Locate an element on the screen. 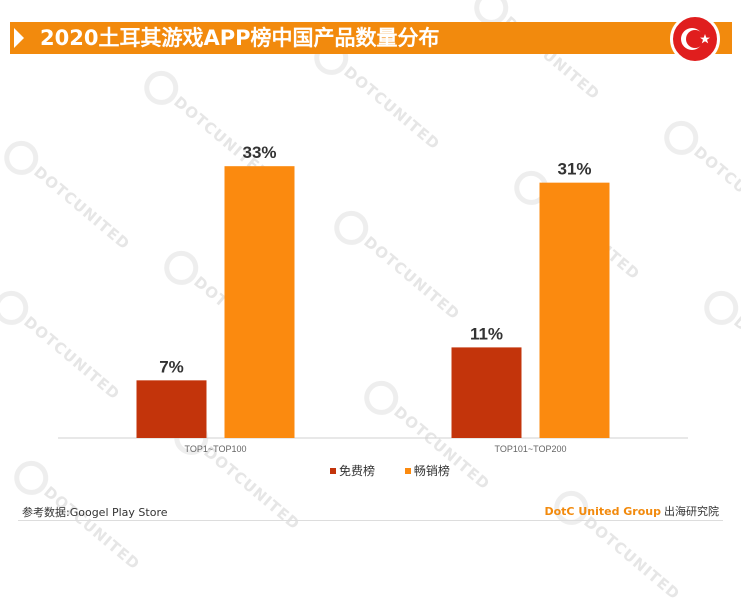  data-label: 33% is located at coordinates (259, 152).